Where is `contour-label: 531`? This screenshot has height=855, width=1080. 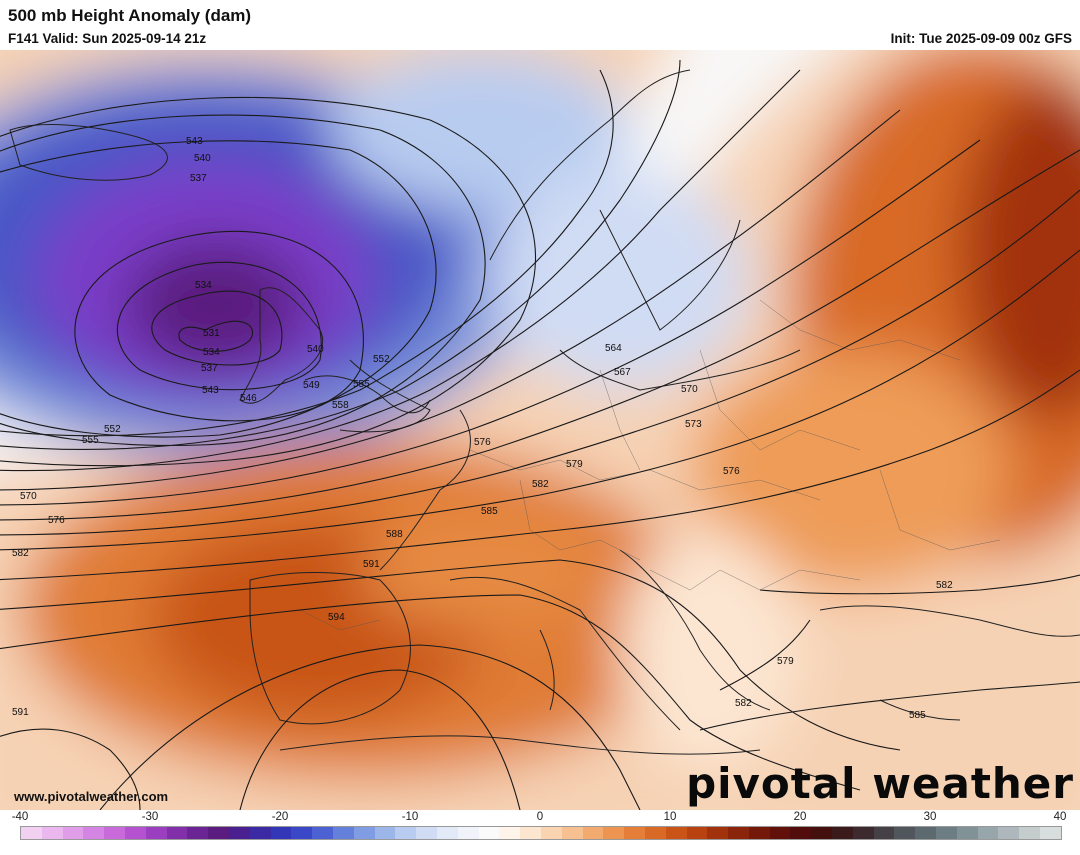
contour-label: 531 is located at coordinates (211, 333).